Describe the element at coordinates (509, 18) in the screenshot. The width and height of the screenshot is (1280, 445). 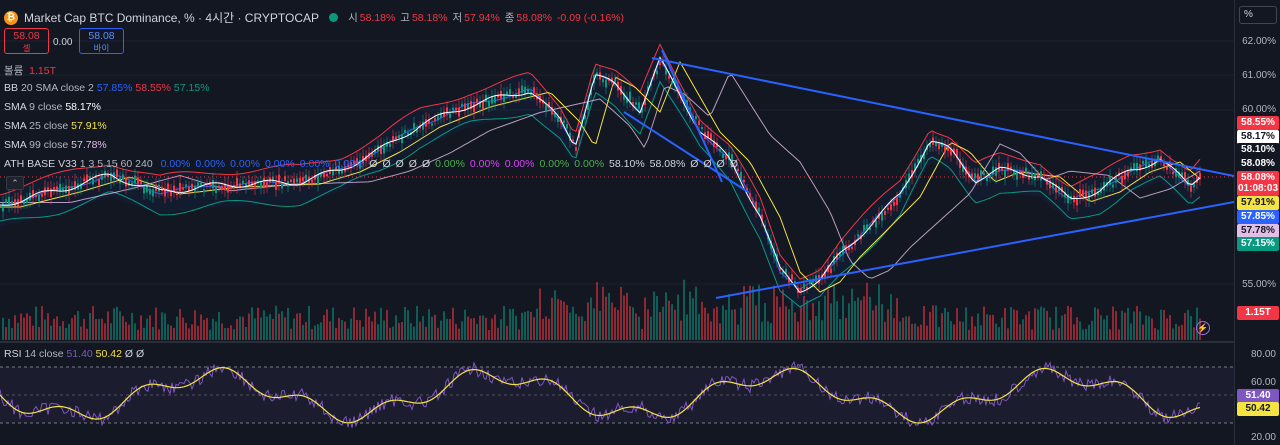
I see `ohlc-close-label: 종` at that location.